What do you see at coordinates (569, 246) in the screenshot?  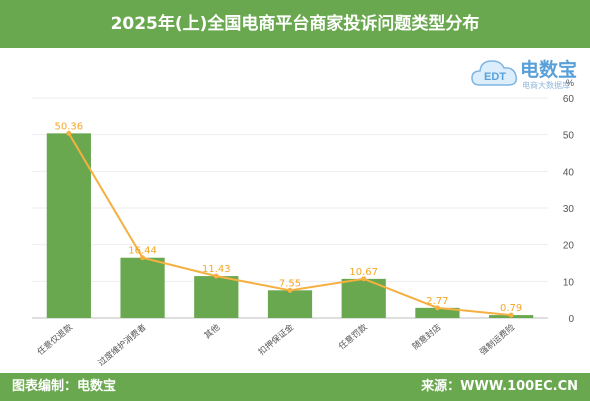 I see `y-tick-label: 20` at bounding box center [569, 246].